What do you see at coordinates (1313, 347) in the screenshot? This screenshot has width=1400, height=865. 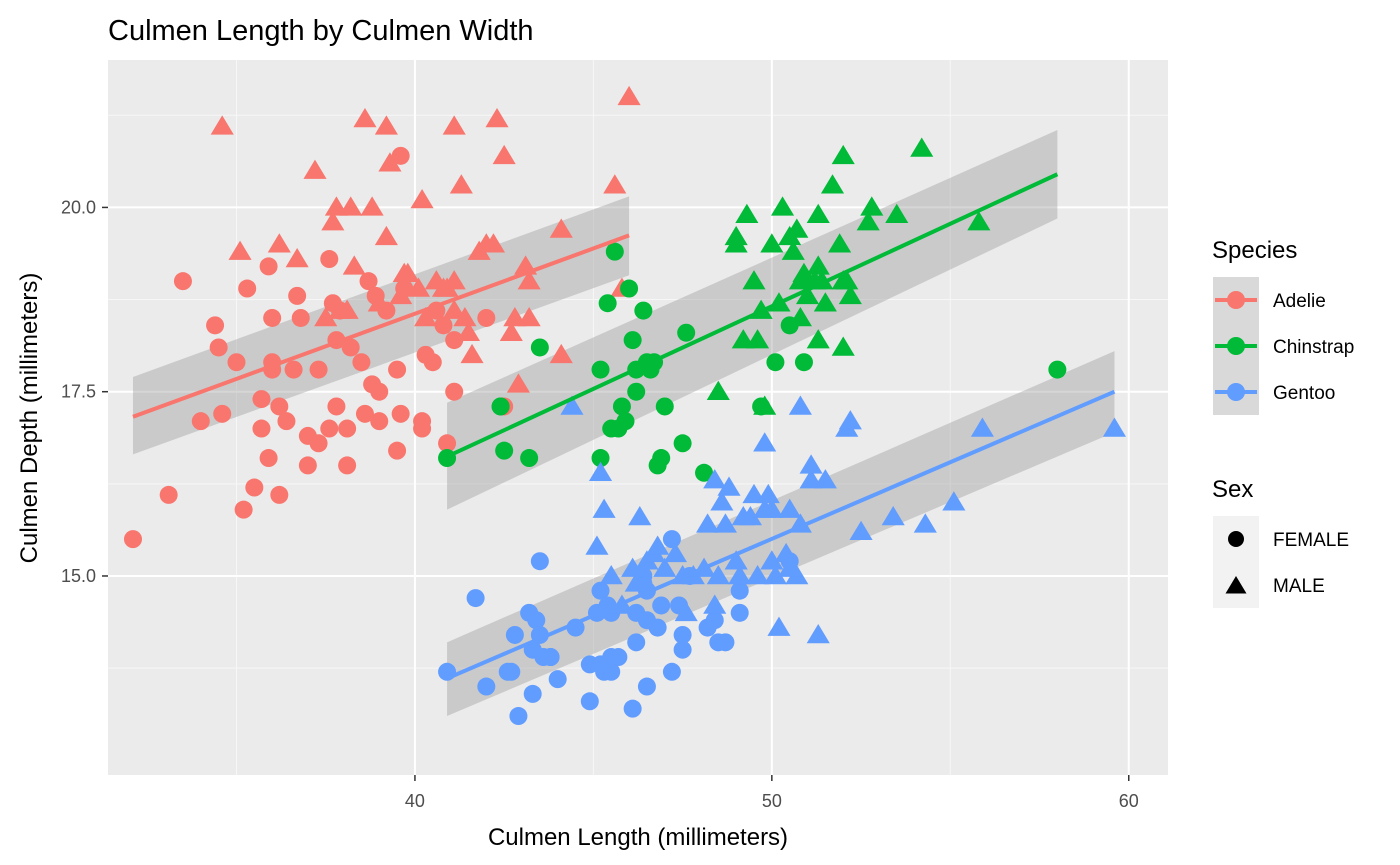 I see `legend-label-chinstrap: Chinstrap` at bounding box center [1313, 347].